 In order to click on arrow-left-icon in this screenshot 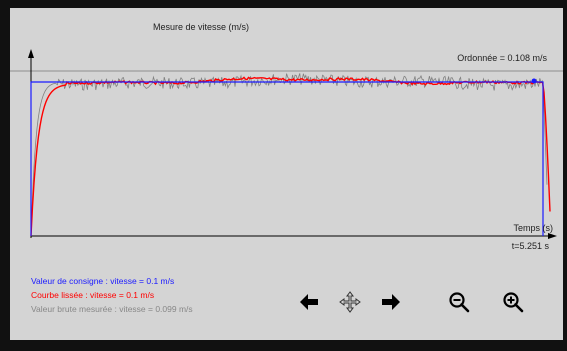, I will do `click(309, 302)`.